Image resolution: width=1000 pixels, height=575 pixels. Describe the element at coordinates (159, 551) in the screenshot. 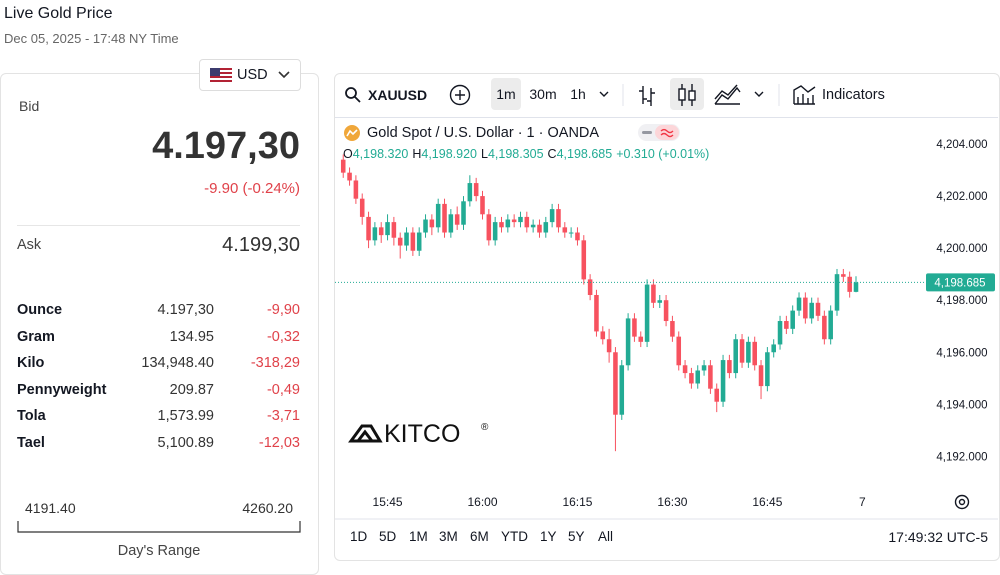

I see `range-label: Day's Range` at that location.